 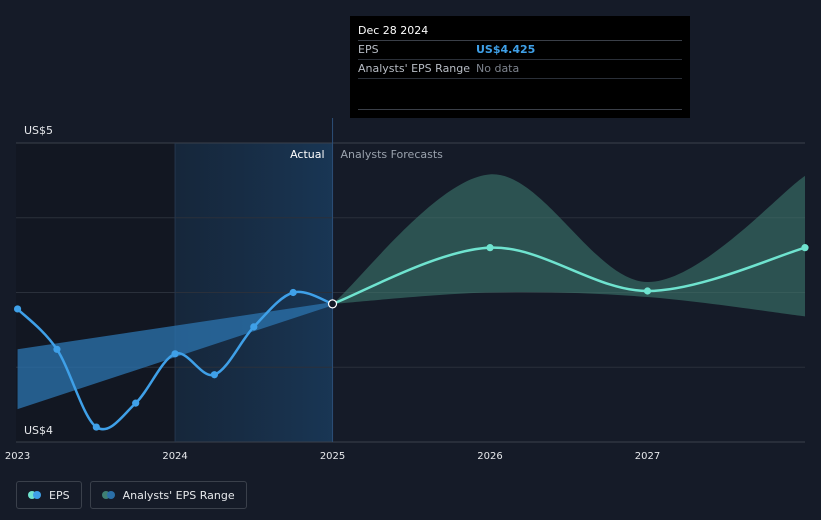 I want to click on tooltip-divider, so click(x=520, y=109).